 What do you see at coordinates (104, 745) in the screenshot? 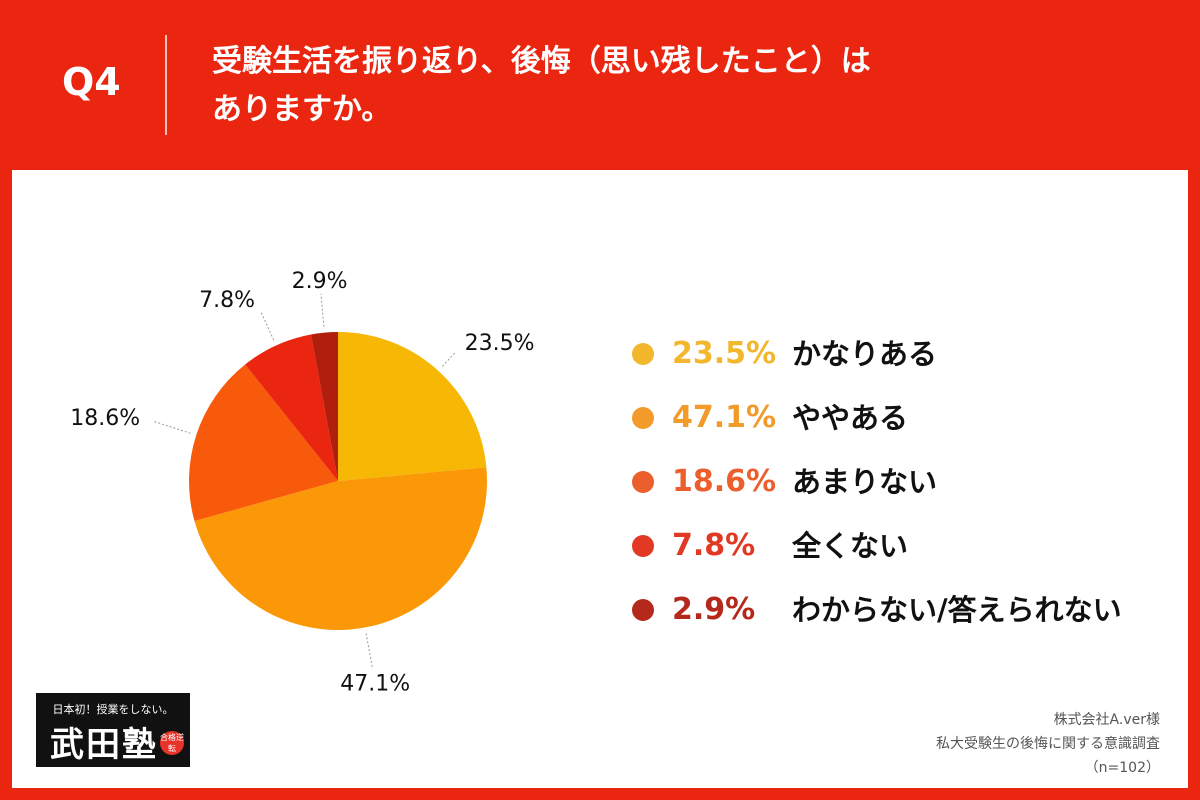
I see `logo-name: 武田塾` at bounding box center [104, 745].